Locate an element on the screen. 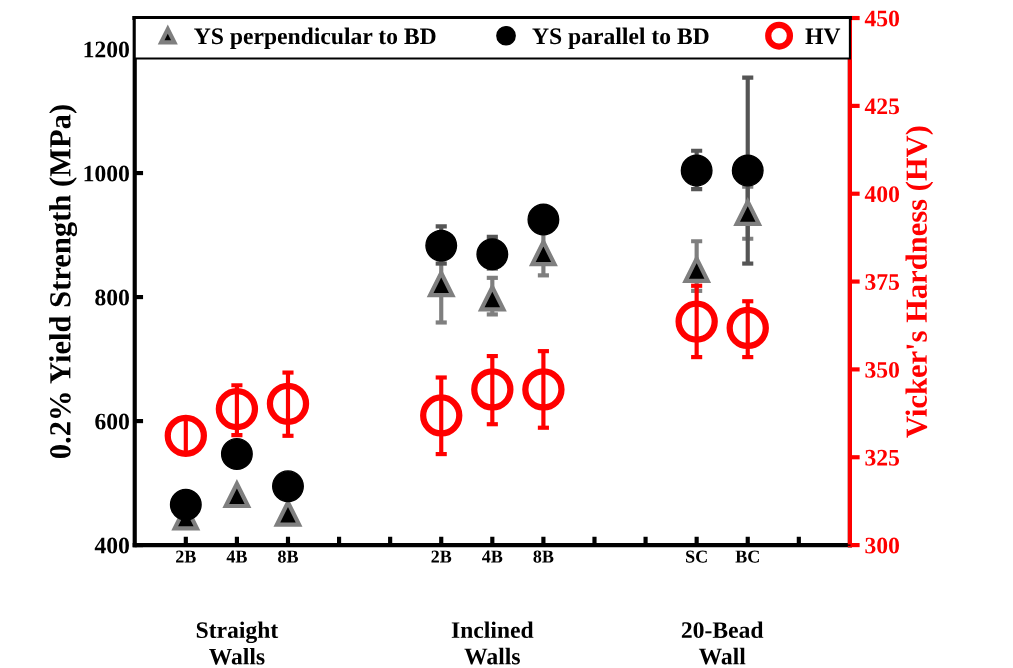  y2-tick-label: 375 is located at coordinates (882, 282).